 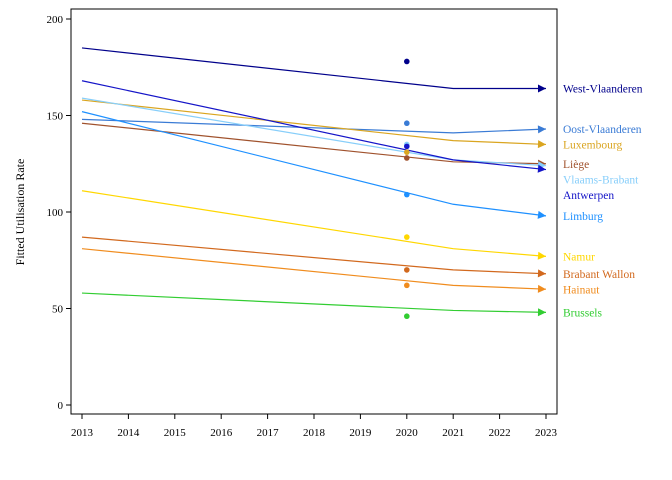 What do you see at coordinates (314, 223) in the screenshot?
I see `series-line-namur` at bounding box center [314, 223].